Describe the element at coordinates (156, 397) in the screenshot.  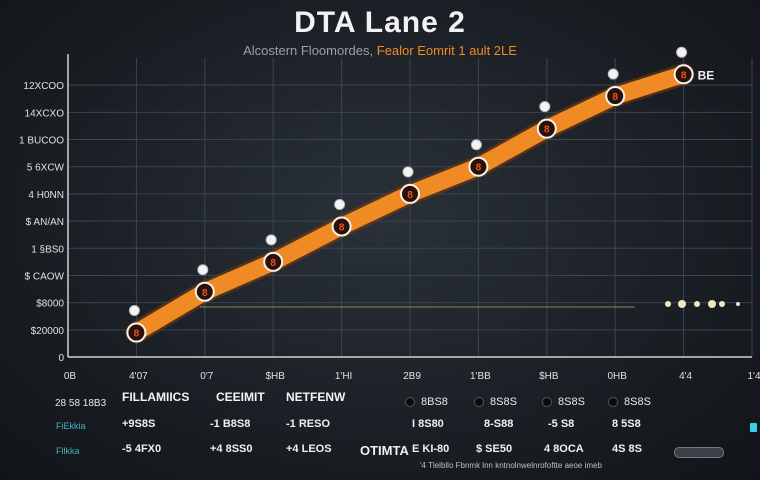
I see `table-header-col1: FILLAMIICS` at that location.